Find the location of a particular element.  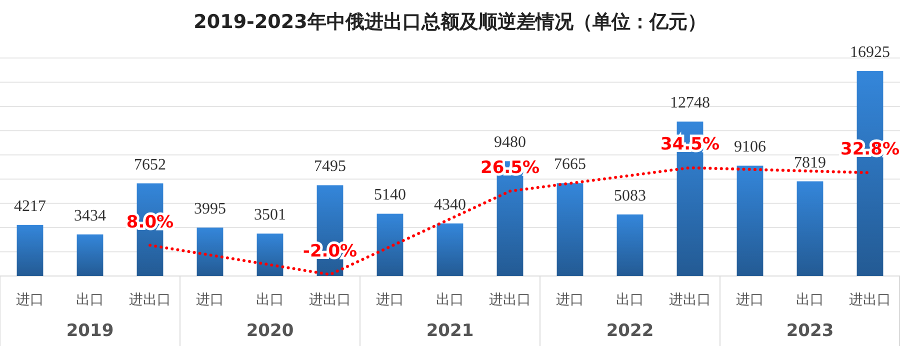

chart-title: 2019-2023年中俄进出口总额及顺逆差情况（单位：亿元） is located at coordinates (450, 22).